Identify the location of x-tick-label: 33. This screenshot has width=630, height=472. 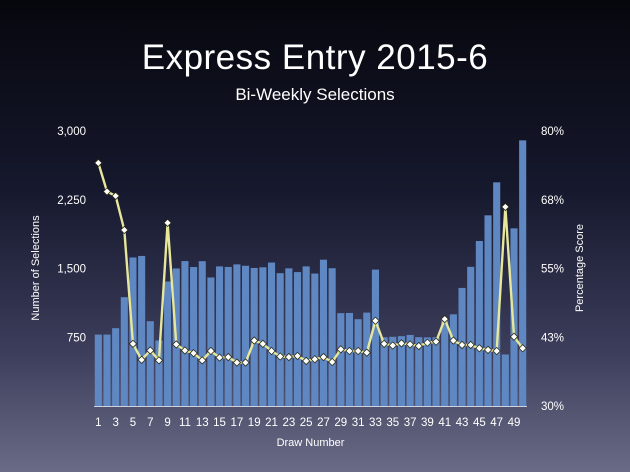
(375, 423).